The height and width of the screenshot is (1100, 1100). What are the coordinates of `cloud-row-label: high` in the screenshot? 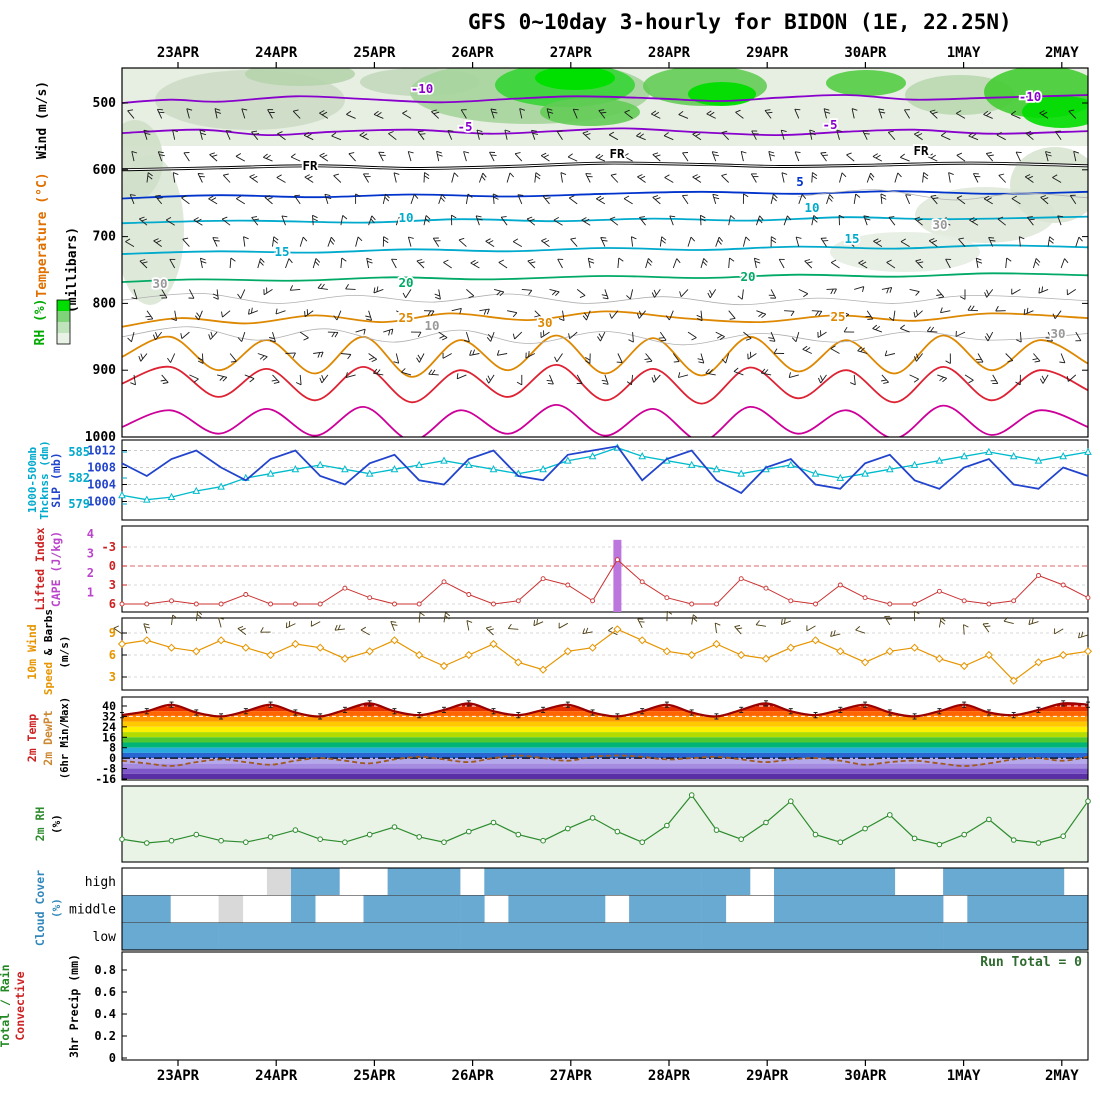 It's located at (100, 882).